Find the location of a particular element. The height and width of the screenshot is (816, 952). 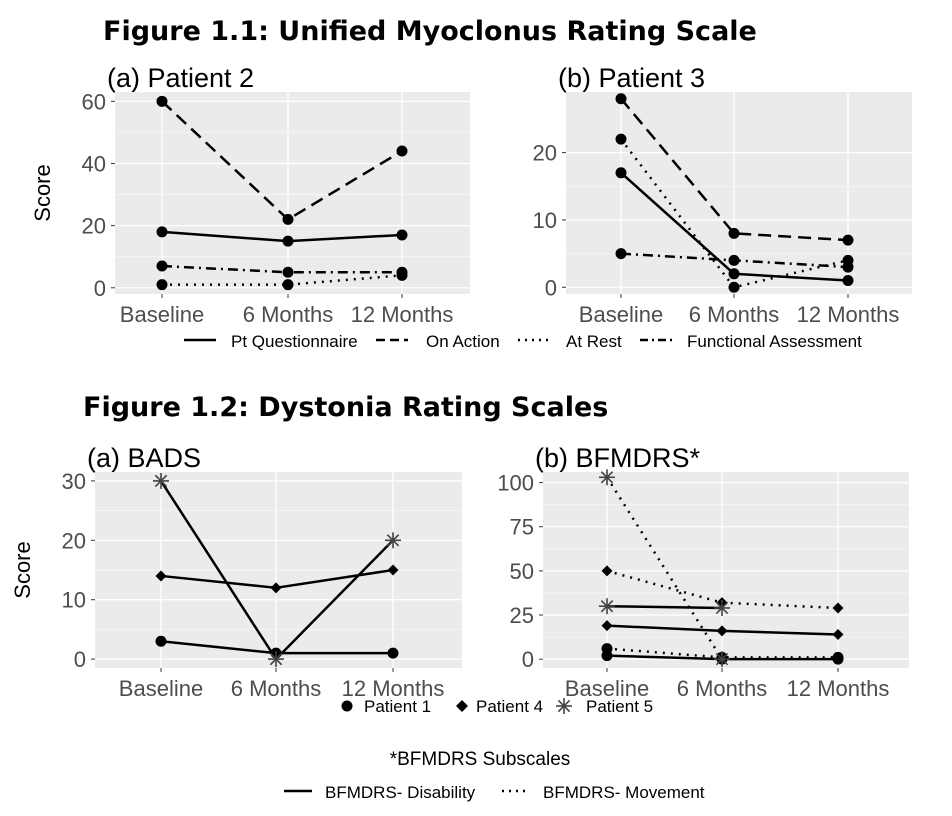

legend-key-diamond is located at coordinates (462, 706).